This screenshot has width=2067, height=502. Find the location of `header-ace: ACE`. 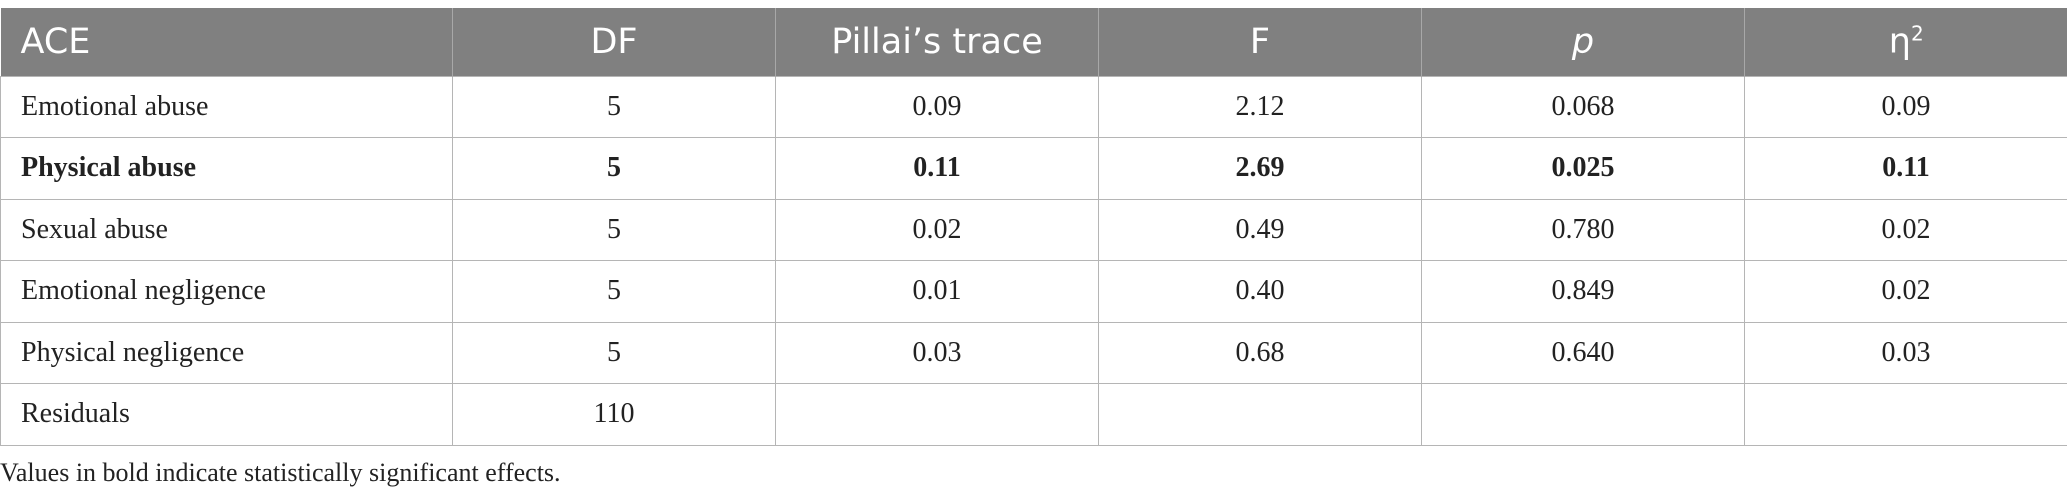

header-ace: ACE is located at coordinates (55, 41).